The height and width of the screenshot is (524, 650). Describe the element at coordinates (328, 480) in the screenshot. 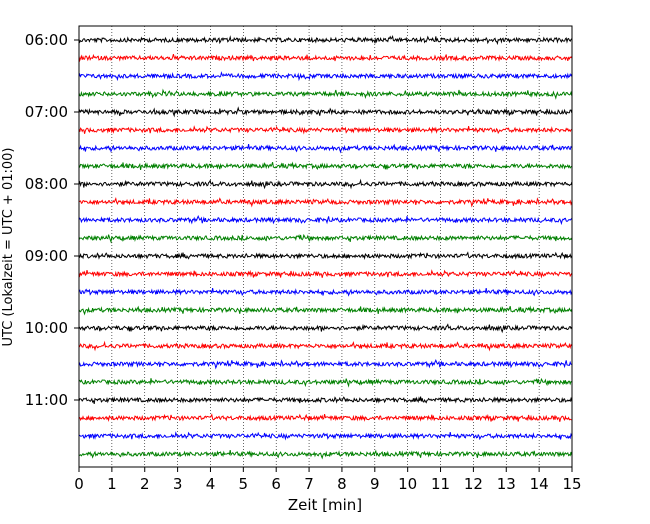

I see `x-axis-ticks: 0 1 2 3 4 5 6 7 8 9 10 11 12 13 14 15` at that location.